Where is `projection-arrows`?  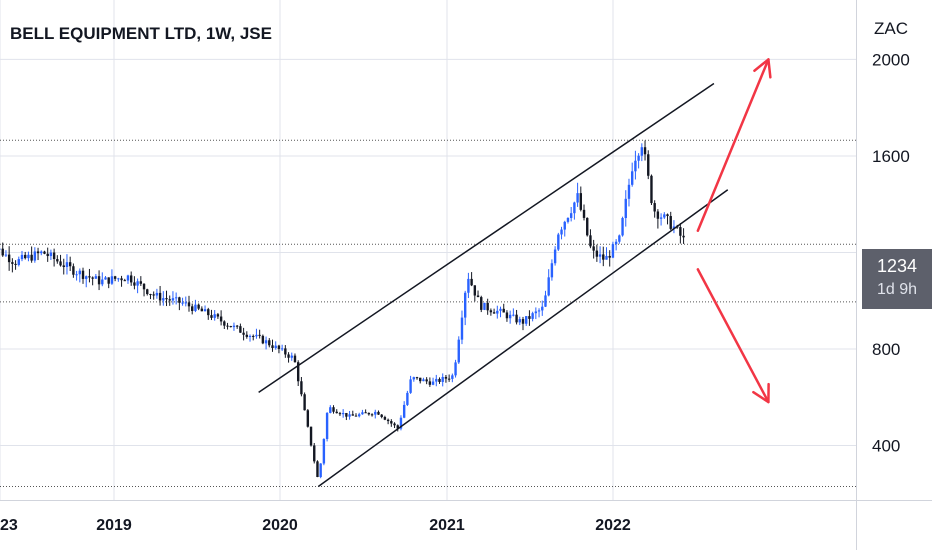 projection-arrows is located at coordinates (734, 231).